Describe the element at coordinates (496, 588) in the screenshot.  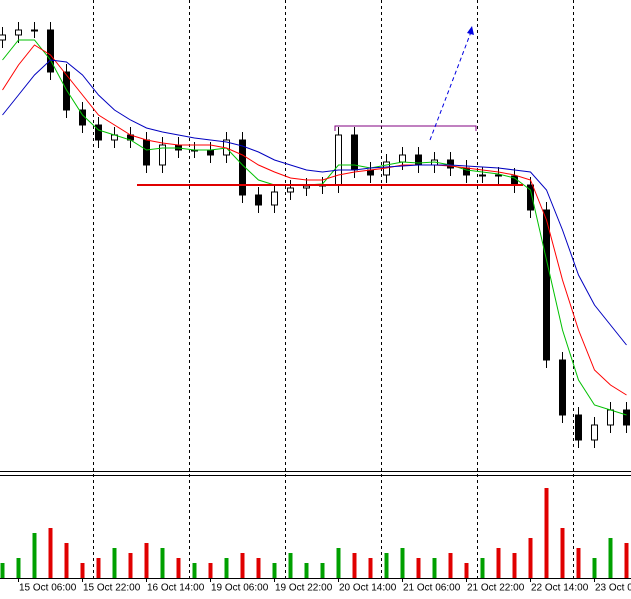
I see `x-tick-label: 21 Oct 22:00` at that location.